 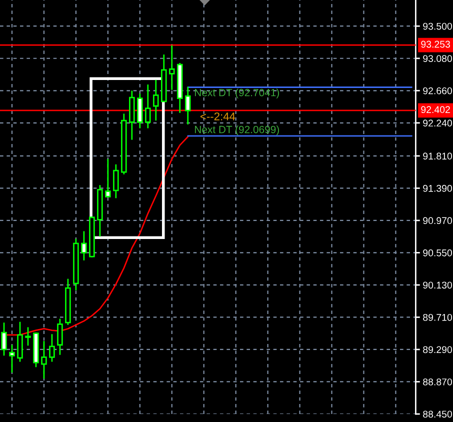 What do you see at coordinates (437, 58) in the screenshot?
I see `y-tick-label: 93.080` at bounding box center [437, 58].